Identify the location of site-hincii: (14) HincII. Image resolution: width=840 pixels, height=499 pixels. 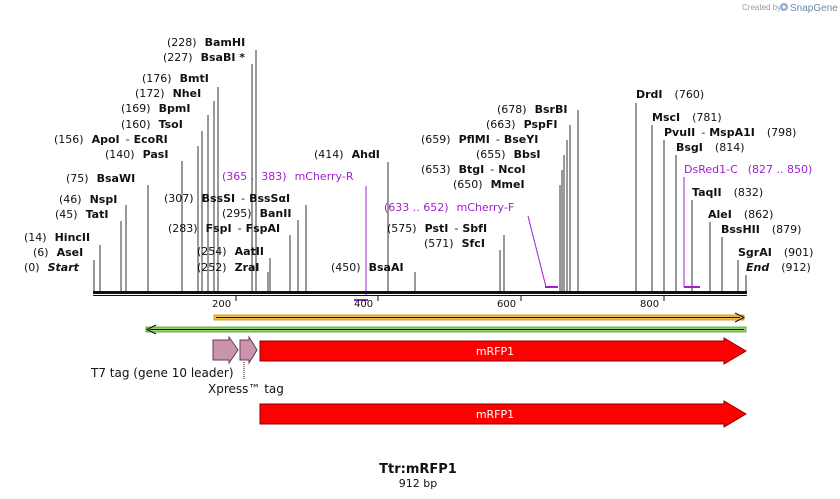
(57, 237).